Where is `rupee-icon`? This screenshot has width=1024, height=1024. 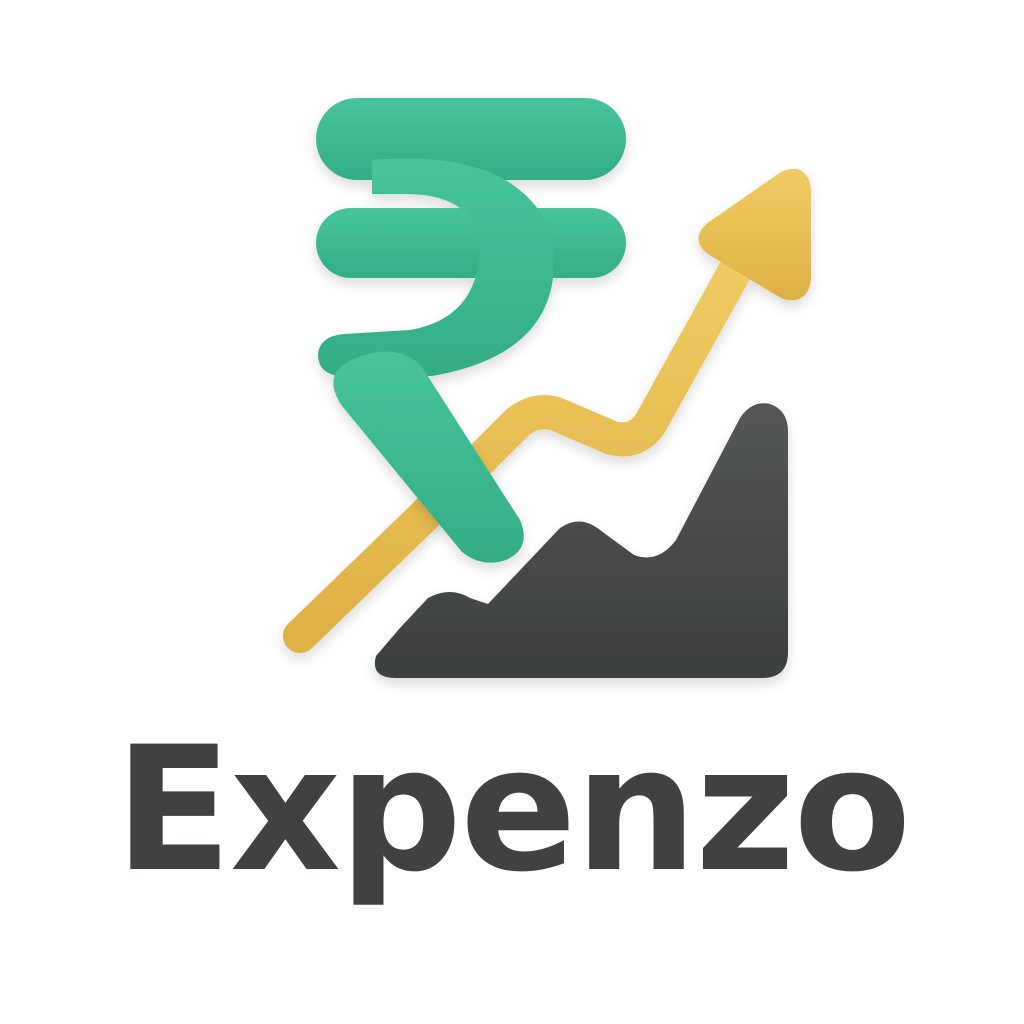 rupee-icon is located at coordinates (471, 330).